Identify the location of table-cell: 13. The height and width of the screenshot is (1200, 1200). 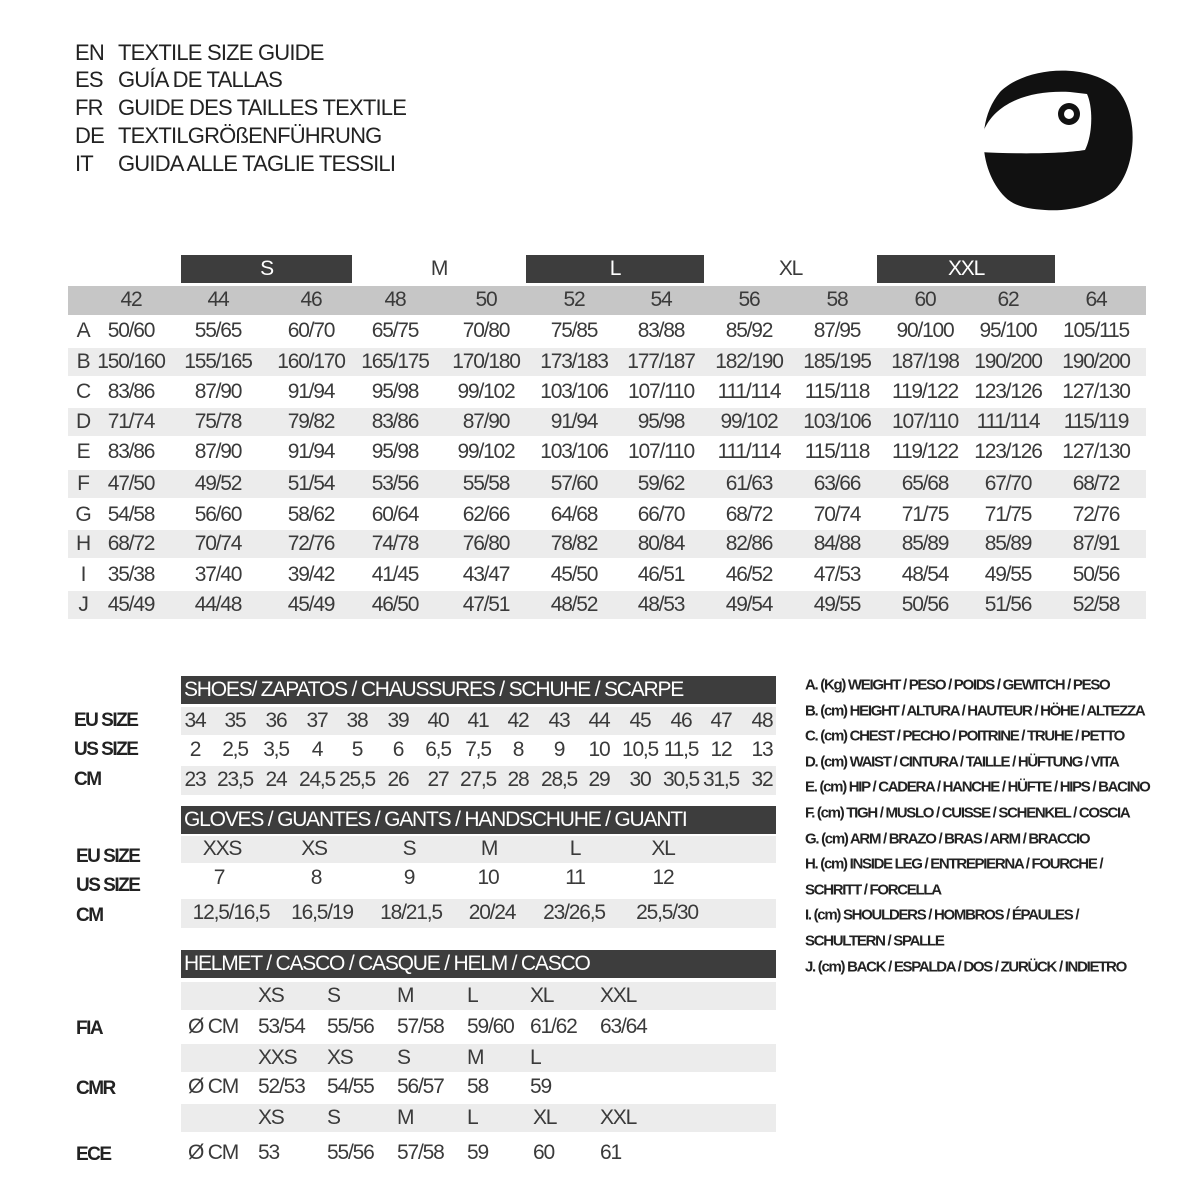
(762, 749).